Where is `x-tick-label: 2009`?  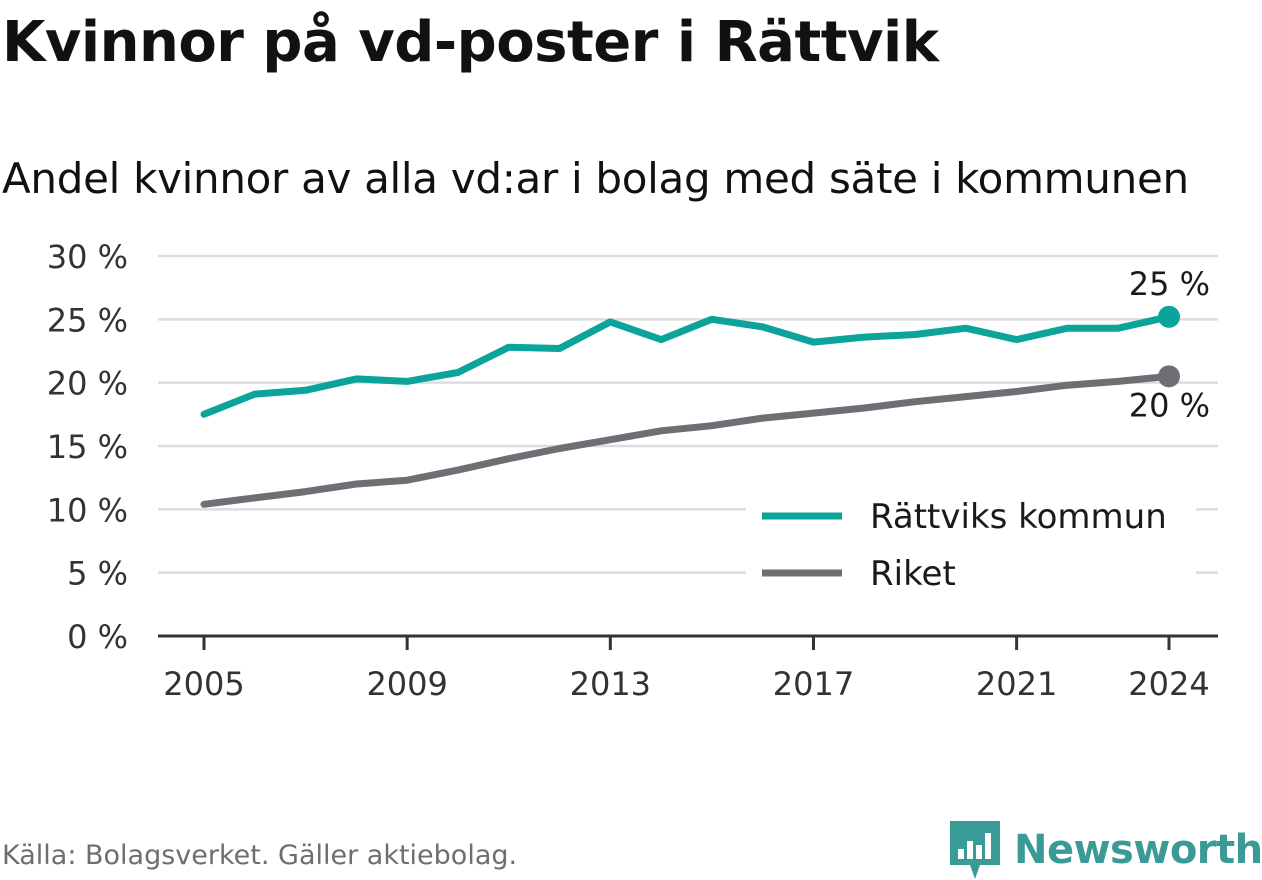
x-tick-label: 2009 is located at coordinates (406, 684).